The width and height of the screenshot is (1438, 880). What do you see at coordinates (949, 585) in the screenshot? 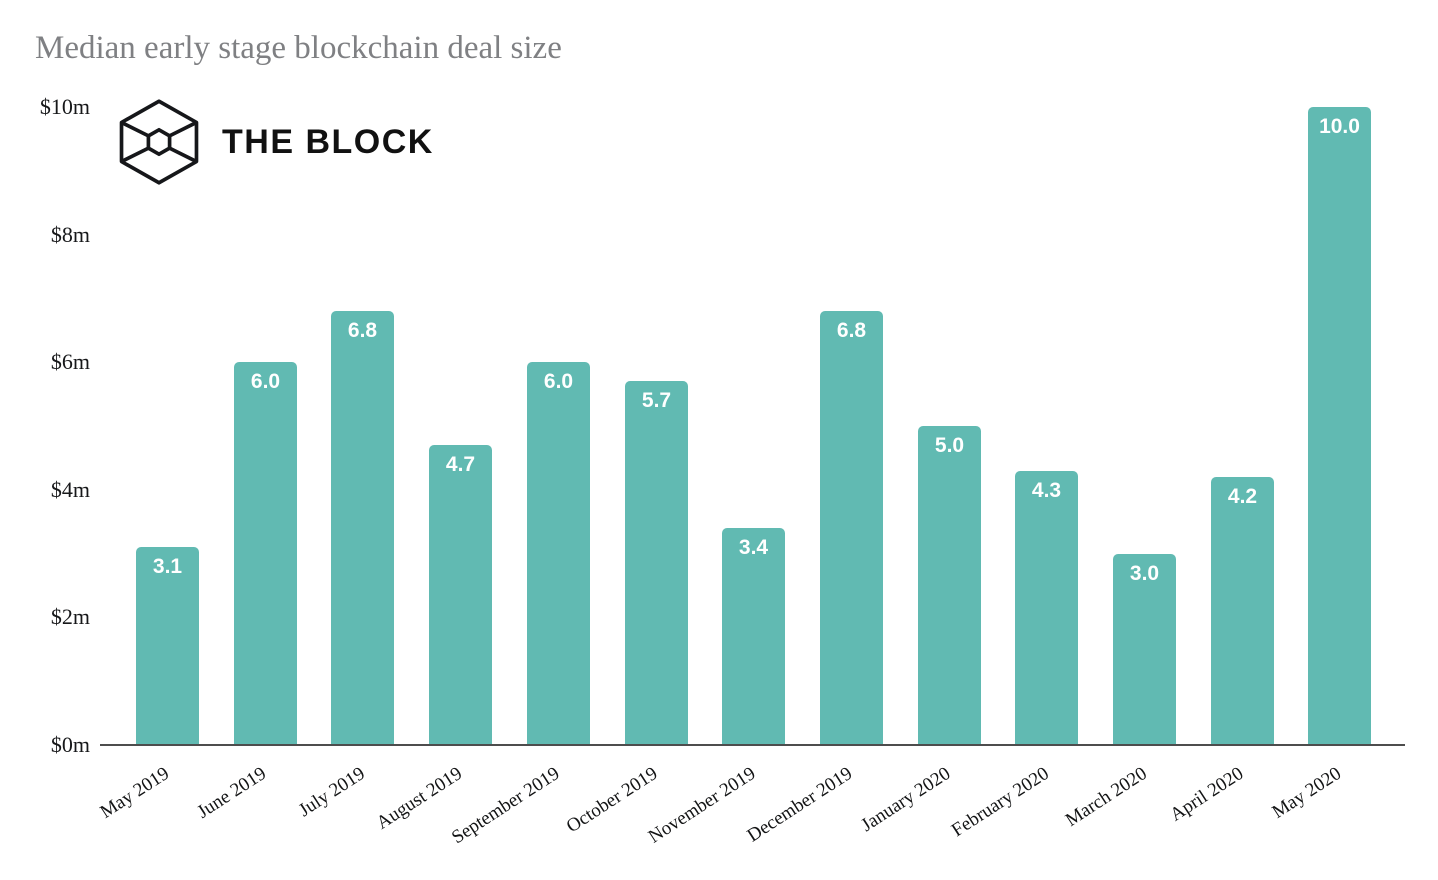
I see `bar: 5.0` at bounding box center [949, 585].